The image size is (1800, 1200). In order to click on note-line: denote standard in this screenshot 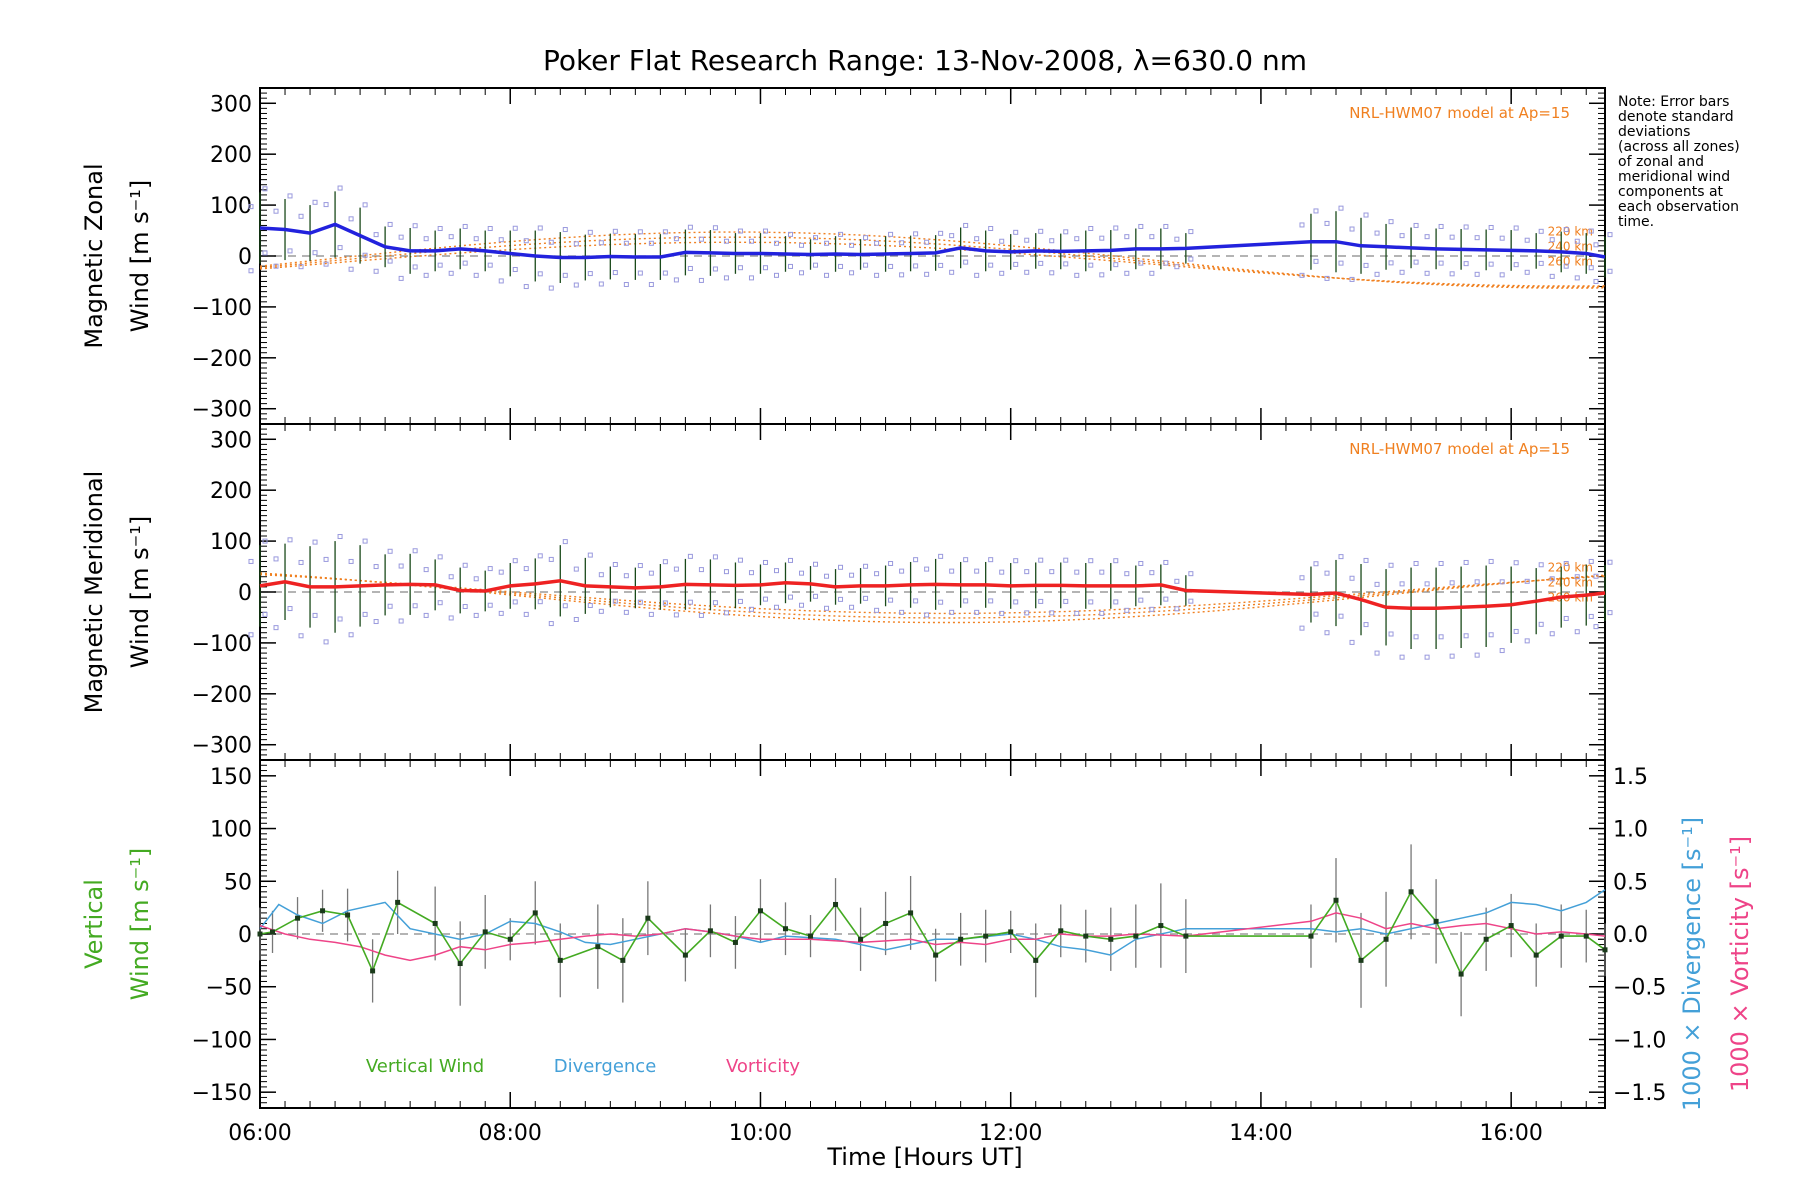, I will do `click(1676, 117)`.